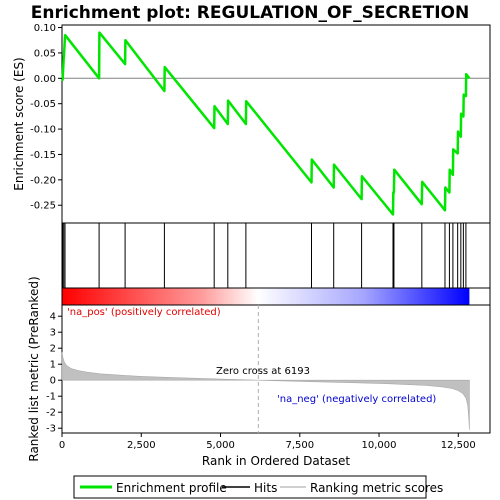 The height and width of the screenshot is (500, 500). Describe the element at coordinates (53, 349) in the screenshot. I see `metric-tick-label-2: 2` at that location.